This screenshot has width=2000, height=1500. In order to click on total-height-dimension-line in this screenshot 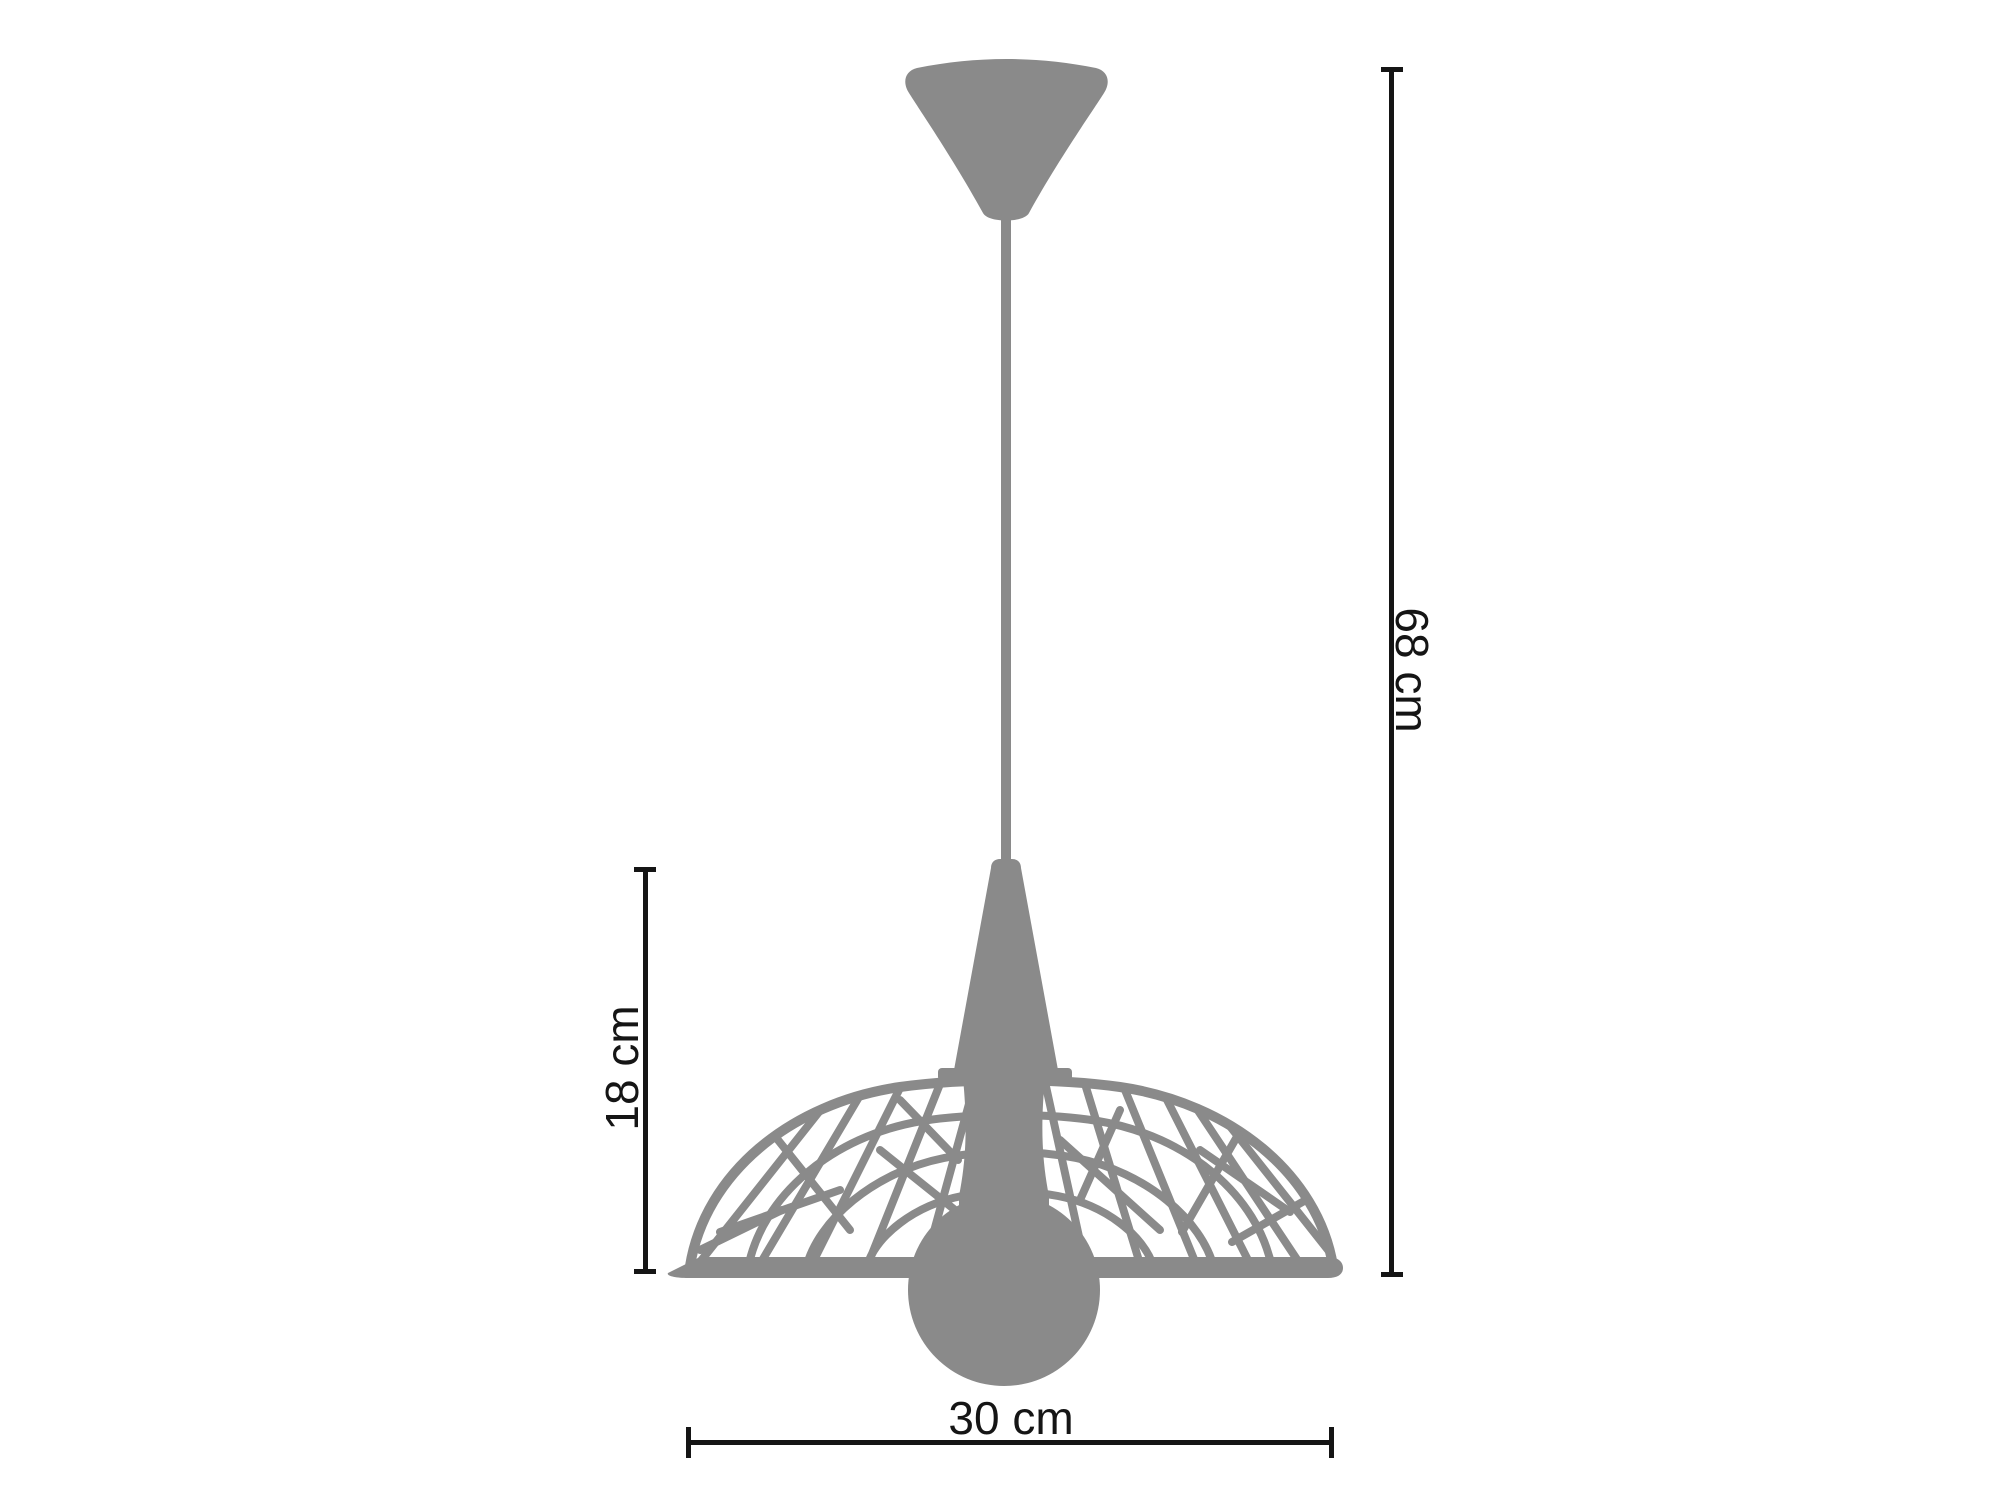, I will do `click(1392, 672)`.